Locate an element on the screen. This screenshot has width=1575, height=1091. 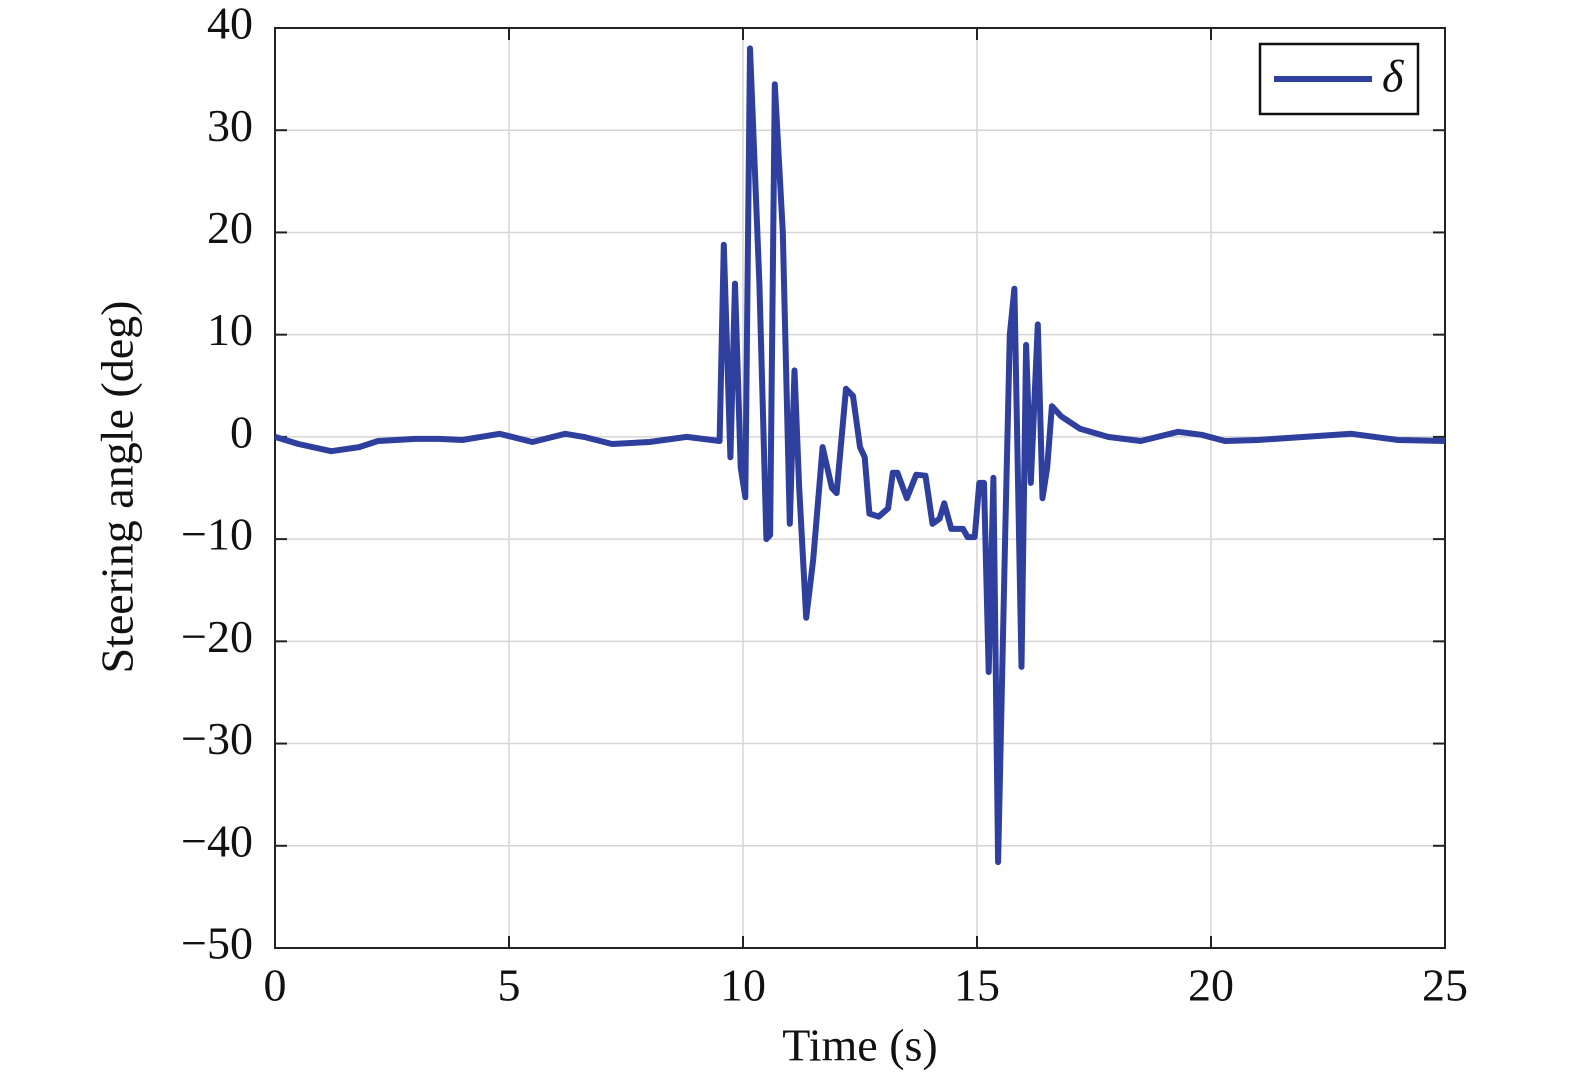
y-tick-label: 10 is located at coordinates (230, 329).